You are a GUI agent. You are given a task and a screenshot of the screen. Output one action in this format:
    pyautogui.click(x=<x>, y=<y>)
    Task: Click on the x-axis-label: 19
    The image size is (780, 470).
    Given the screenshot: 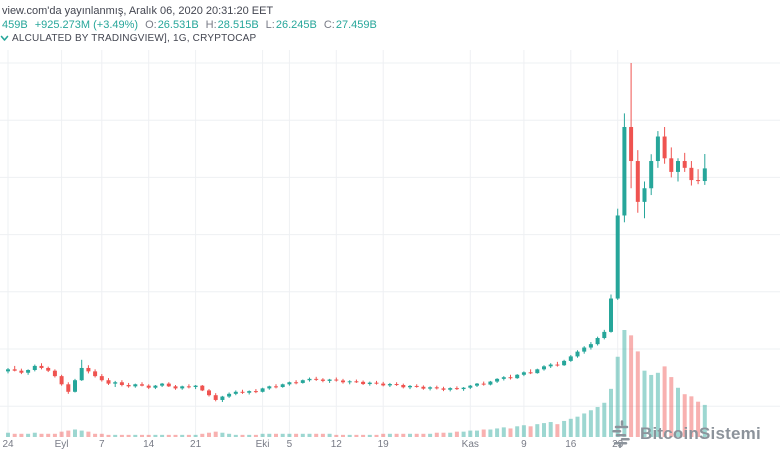 What is the action you would take?
    pyautogui.click(x=384, y=444)
    